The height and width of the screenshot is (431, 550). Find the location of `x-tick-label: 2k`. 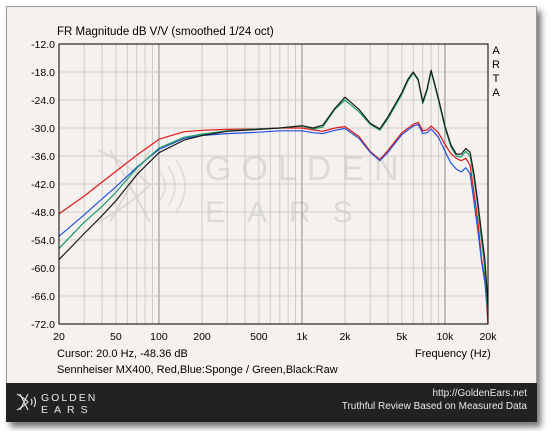

x-tick-label: 2k is located at coordinates (345, 337).